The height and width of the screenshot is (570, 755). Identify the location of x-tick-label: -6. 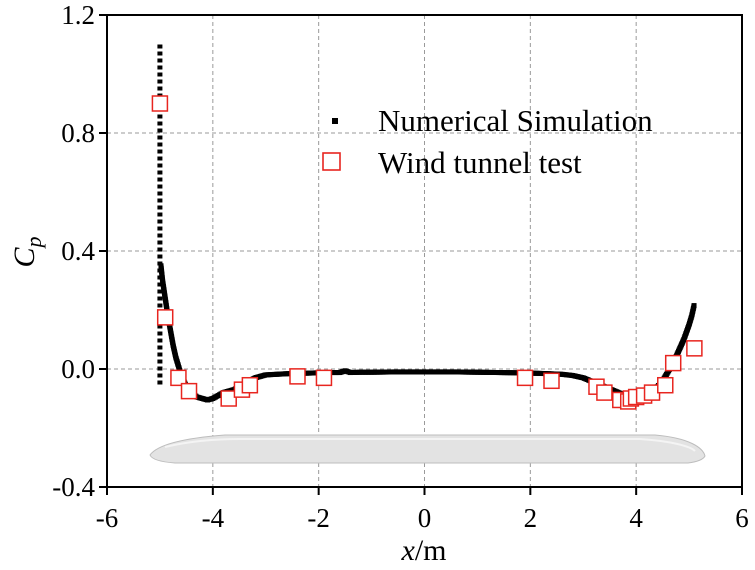
(107, 518).